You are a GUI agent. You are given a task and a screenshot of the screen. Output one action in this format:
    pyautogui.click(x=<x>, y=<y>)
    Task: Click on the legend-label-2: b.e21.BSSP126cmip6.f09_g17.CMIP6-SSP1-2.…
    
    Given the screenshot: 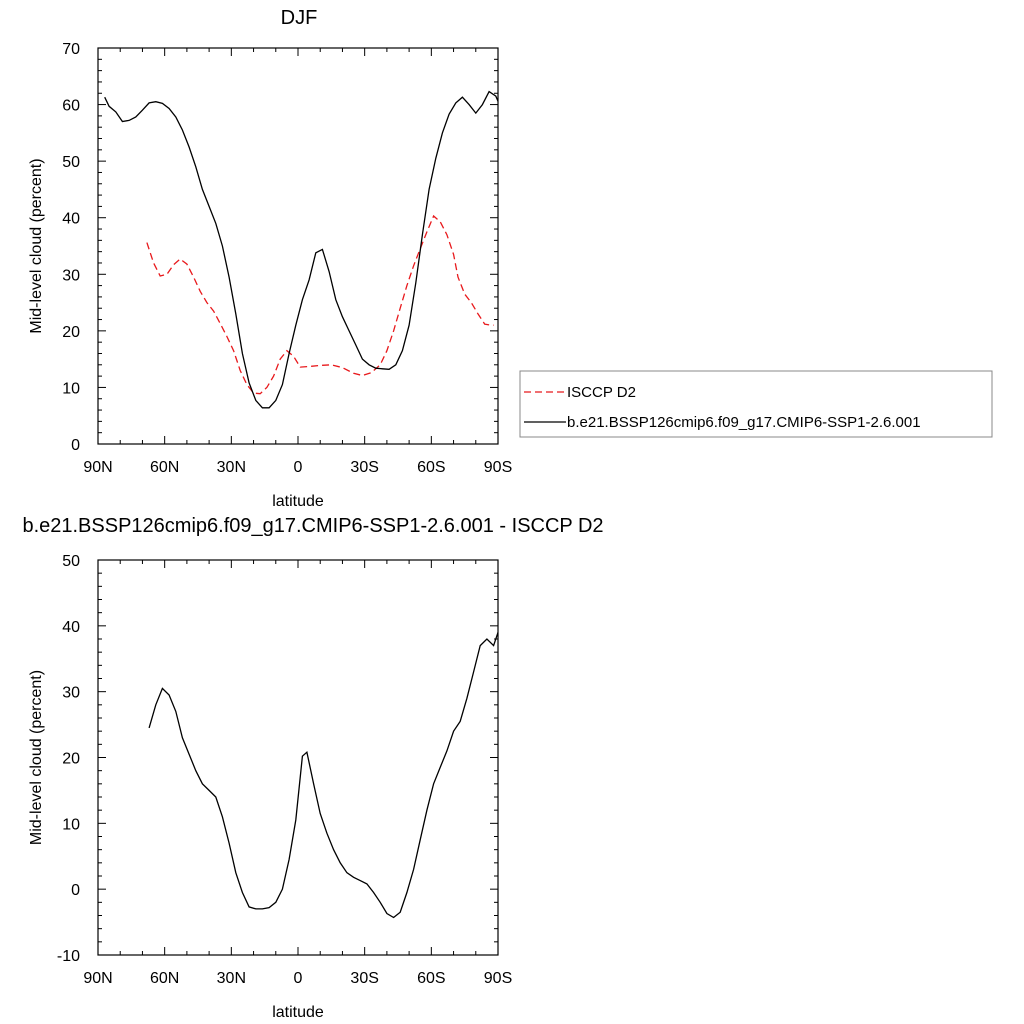 What is the action you would take?
    pyautogui.click(x=744, y=422)
    